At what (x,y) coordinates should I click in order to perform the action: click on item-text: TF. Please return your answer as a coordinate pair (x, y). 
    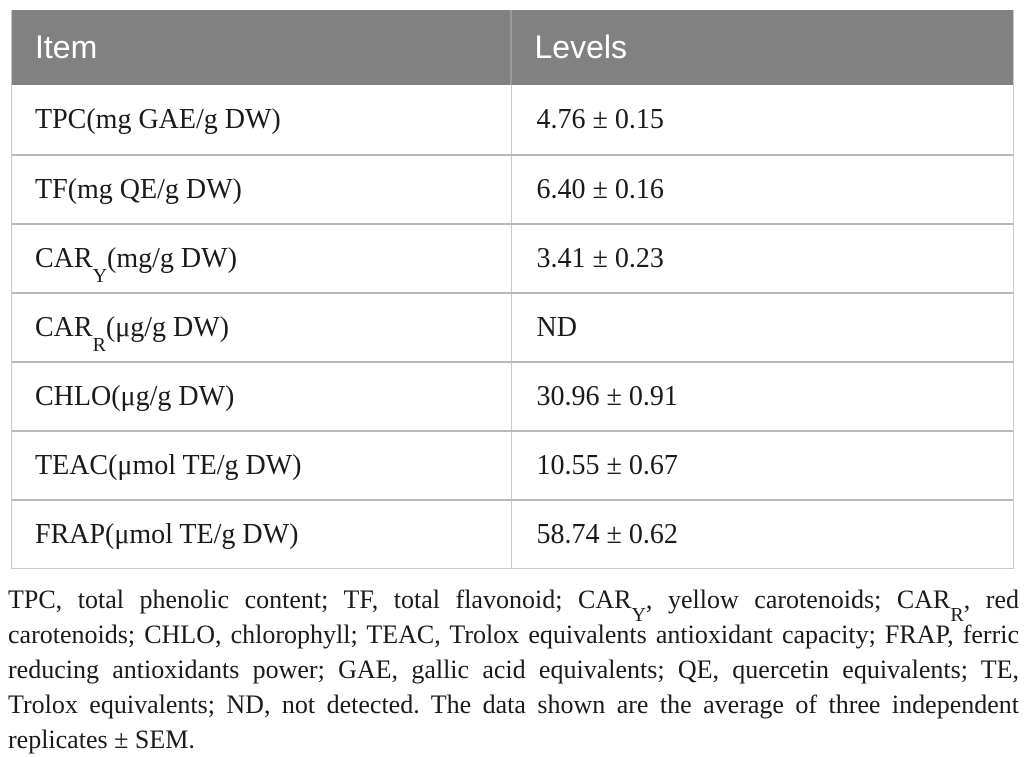
    Looking at the image, I should click on (51, 189).